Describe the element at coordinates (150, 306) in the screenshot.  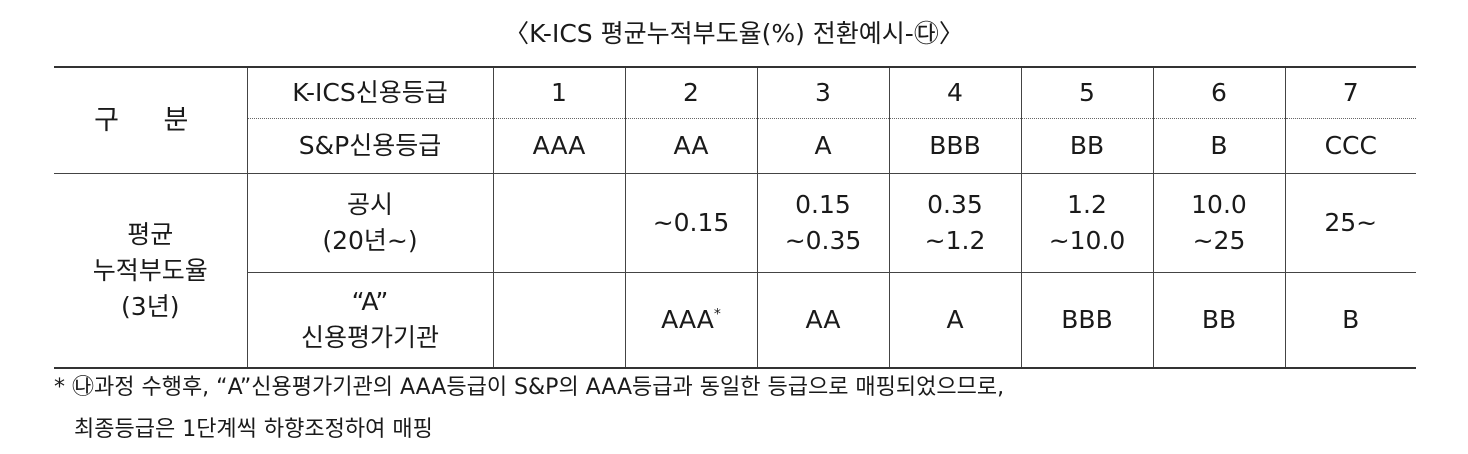
I see `row-group-label-line3: (3년)` at that location.